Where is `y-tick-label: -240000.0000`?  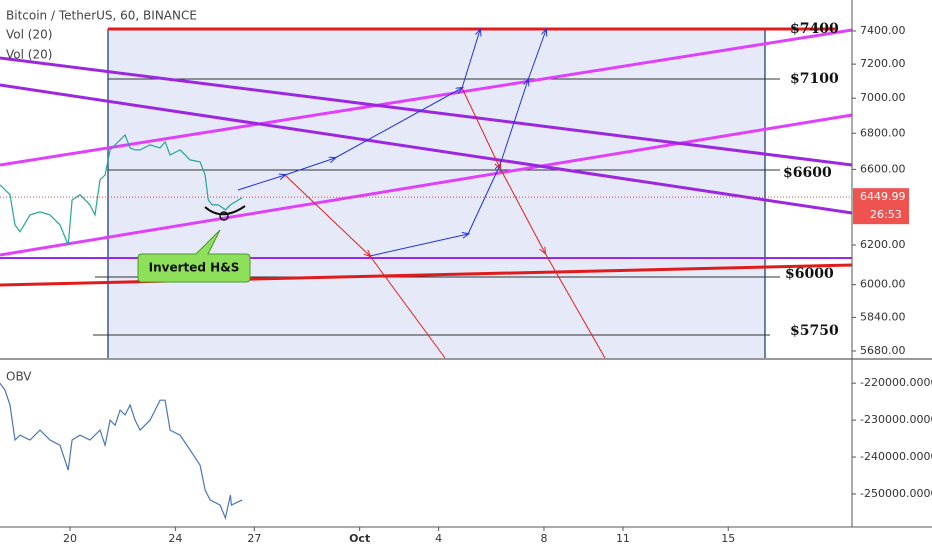
y-tick-label: -240000.0000 is located at coordinates (896, 456).